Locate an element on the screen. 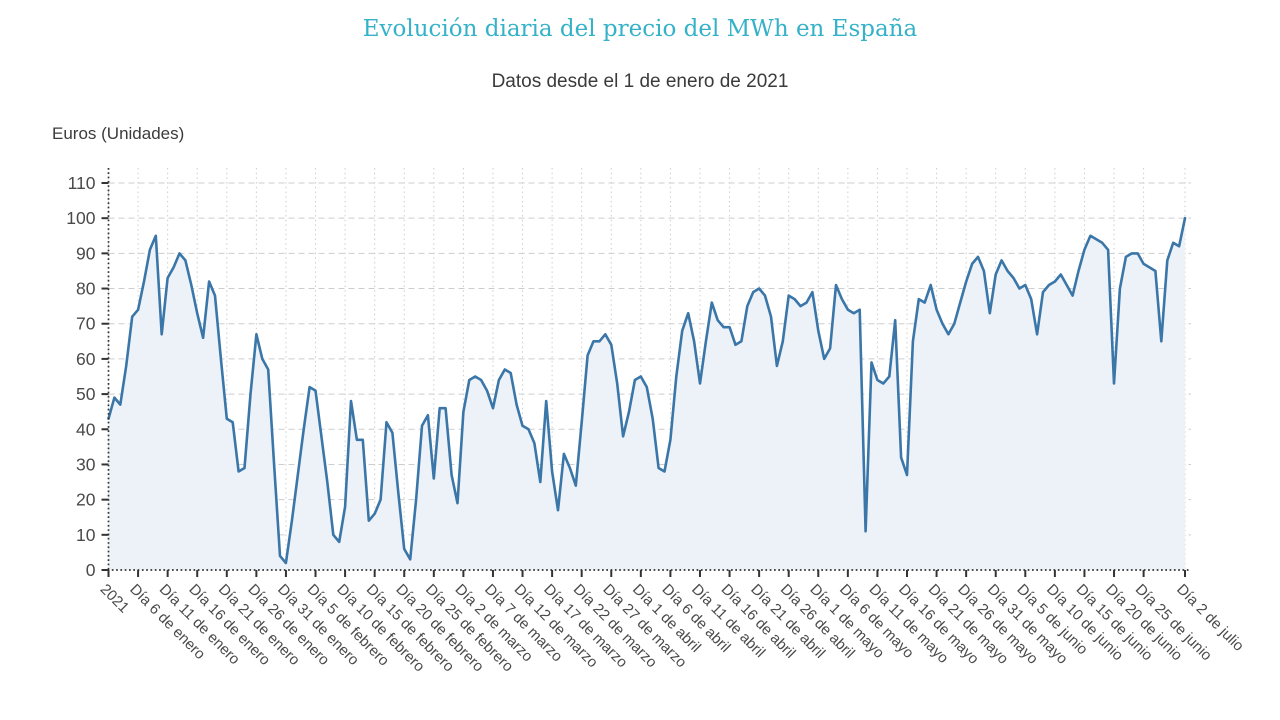 The width and height of the screenshot is (1280, 720). y-tick-label: 20 is located at coordinates (86, 500).